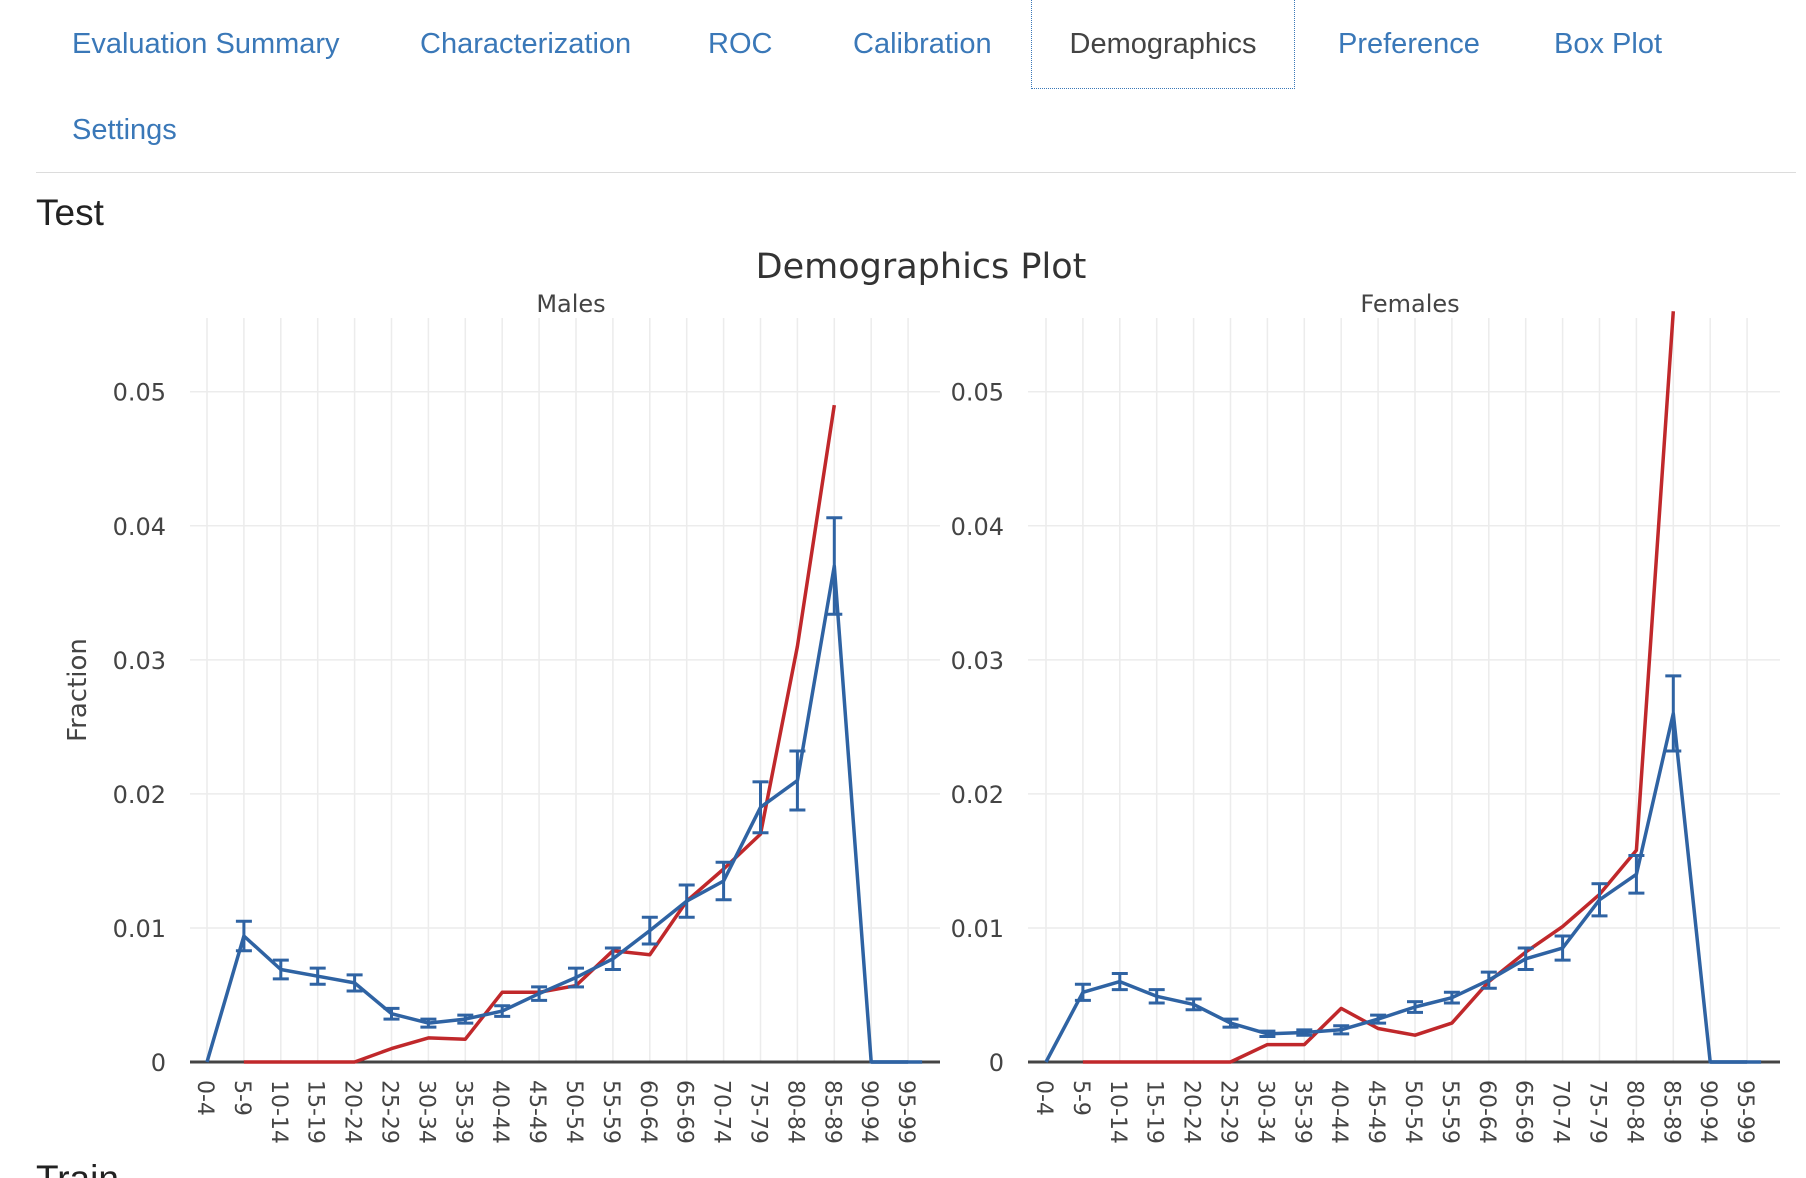  Describe the element at coordinates (921, 268) in the screenshot. I see `chart-title: Demographics Plot` at that location.